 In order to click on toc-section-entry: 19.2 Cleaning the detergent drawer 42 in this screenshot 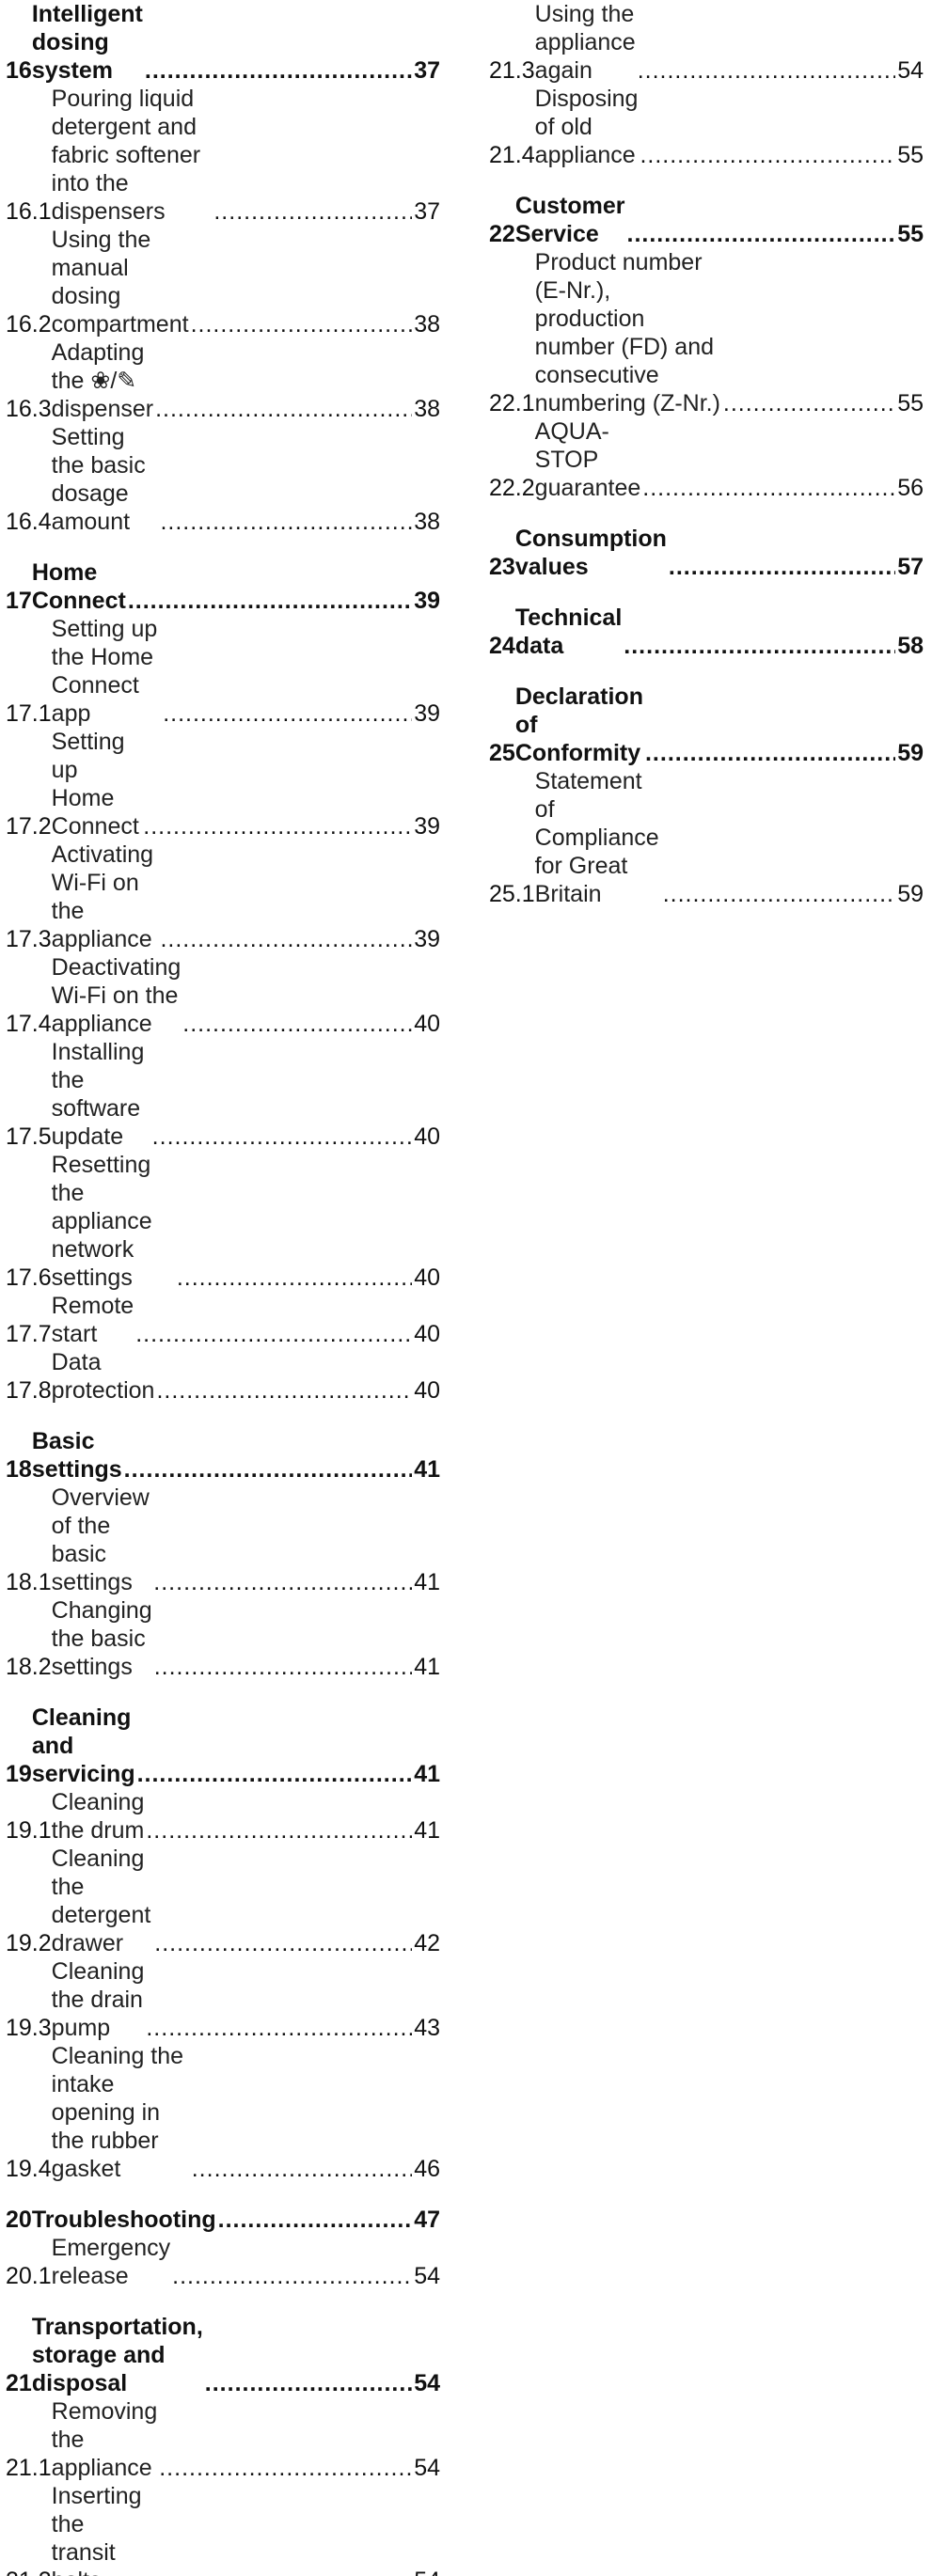, I will do `click(223, 1901)`.